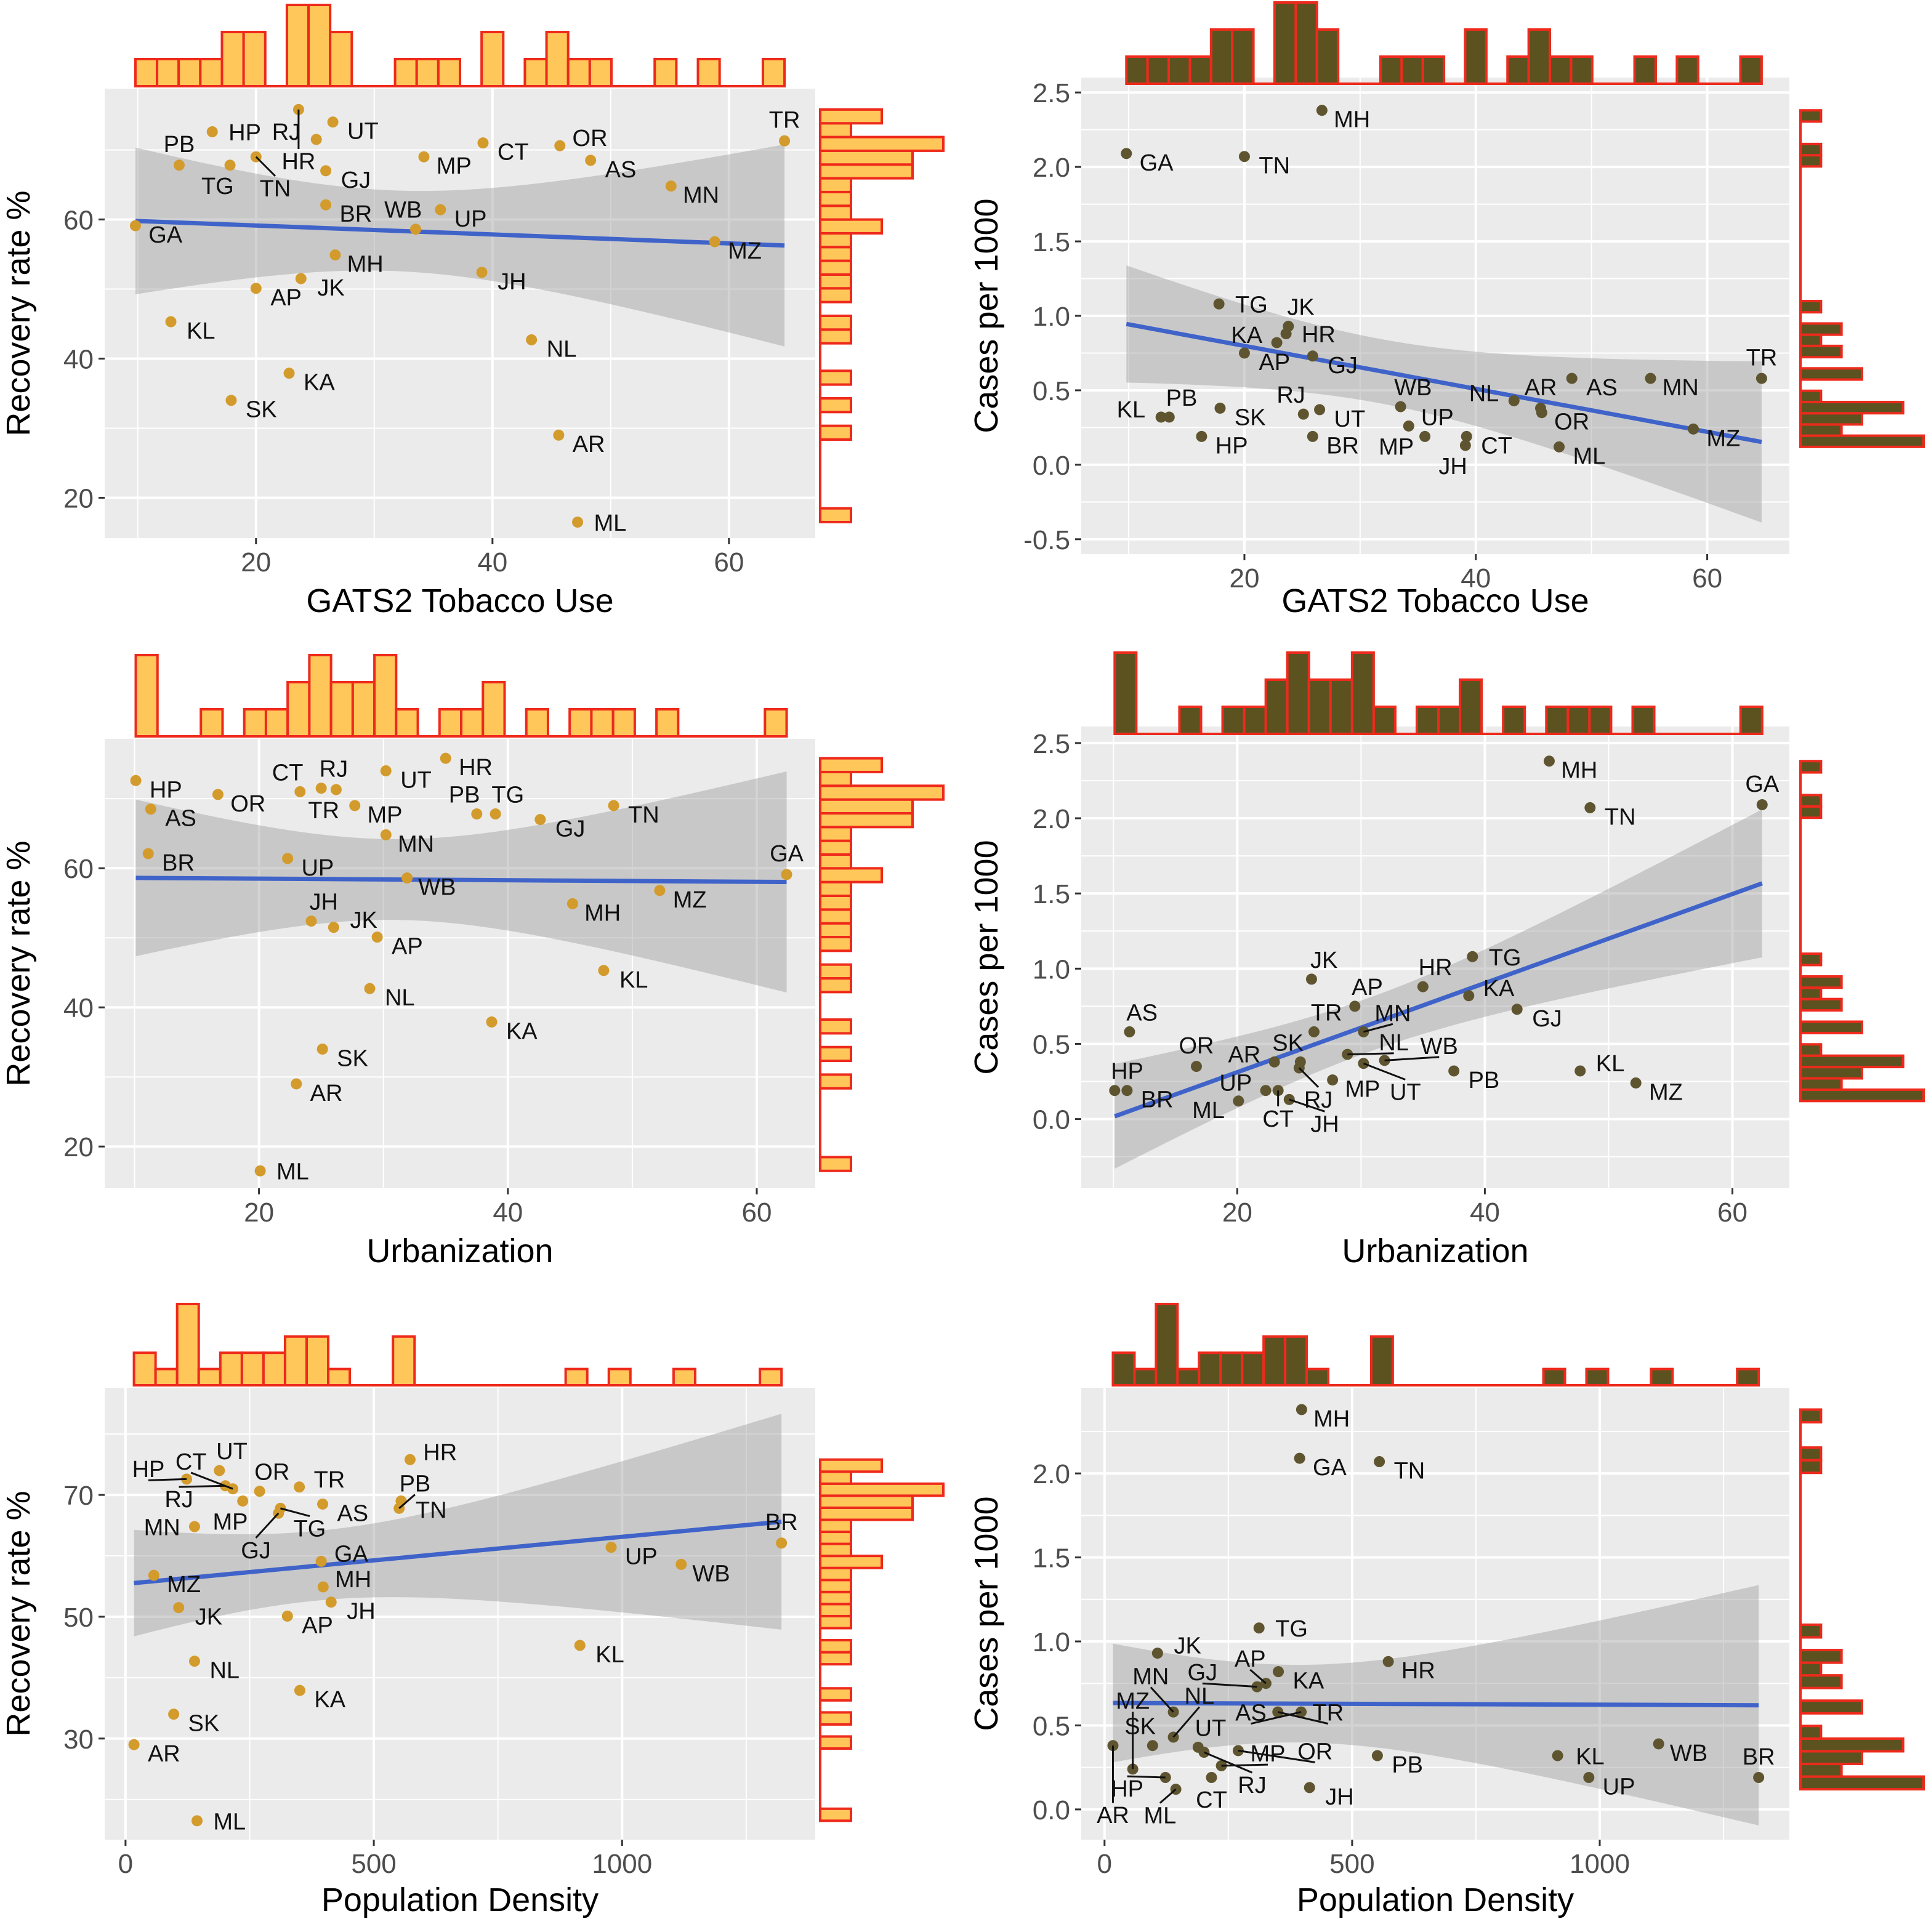  Describe the element at coordinates (415, 1484) in the screenshot. I see `point-label-pb: PB` at that location.